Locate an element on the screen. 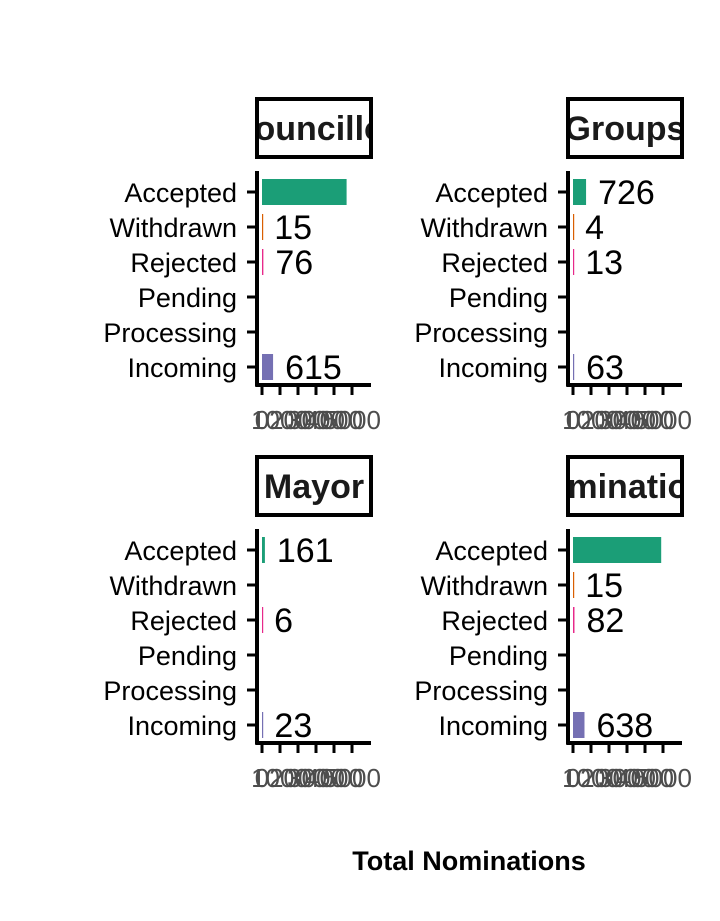  facet-title: Councillor is located at coordinates (314, 129).